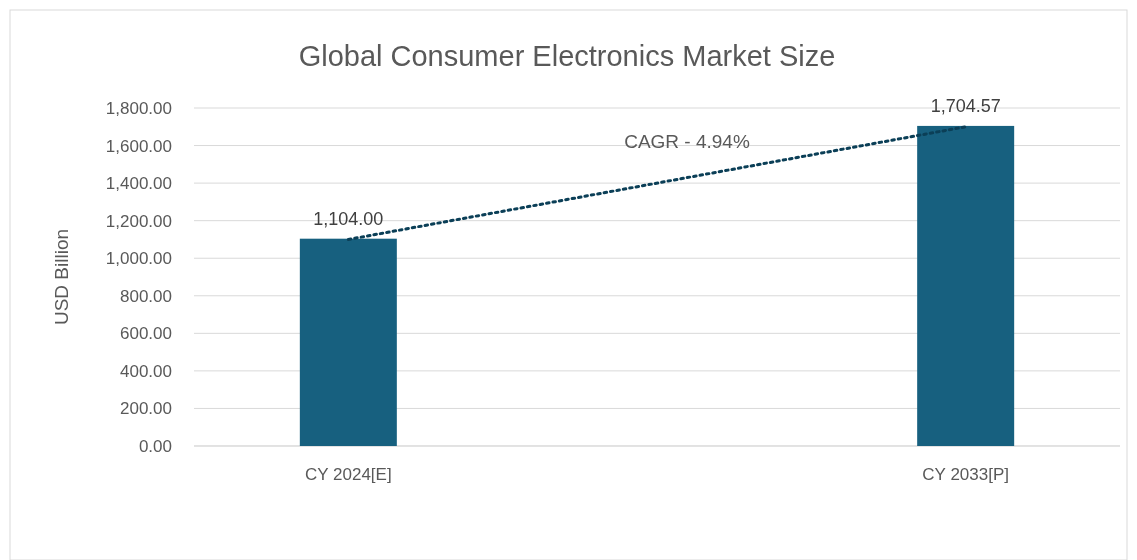  Describe the element at coordinates (146, 409) in the screenshot. I see `y-tick-label: 200.00` at that location.